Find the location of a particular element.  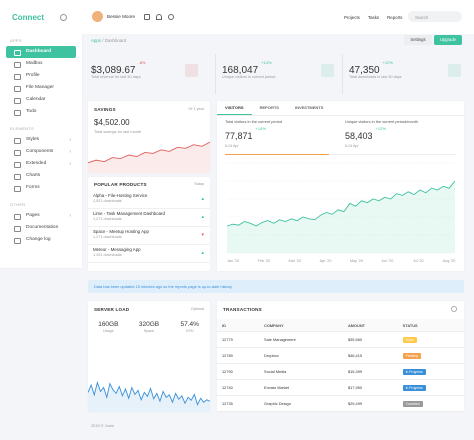

visitor-value-row: 77,871+14% is located at coordinates (253, 135).